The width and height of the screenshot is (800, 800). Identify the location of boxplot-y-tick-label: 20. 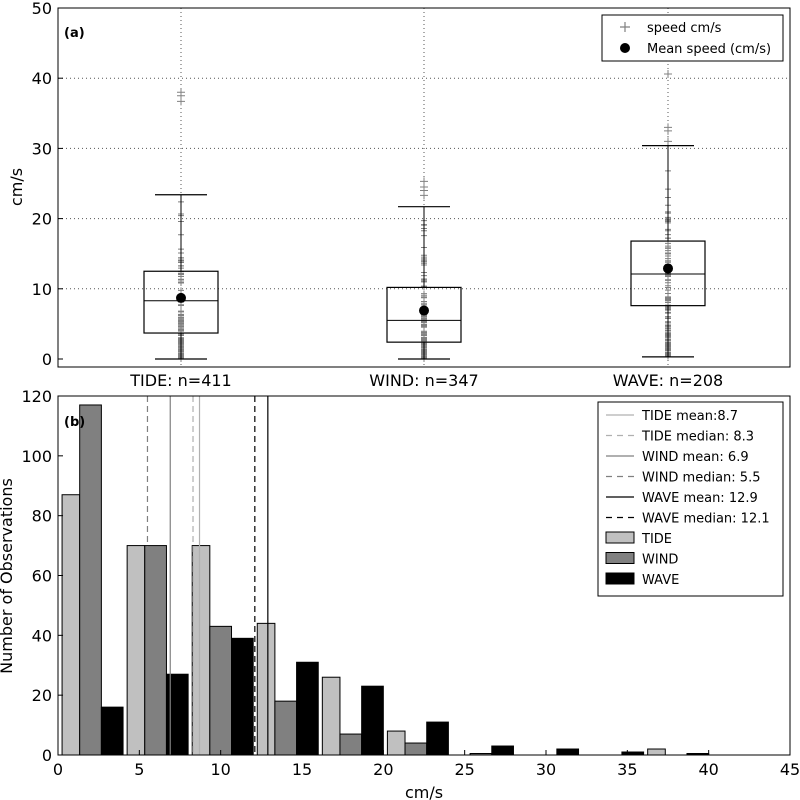
(42, 219).